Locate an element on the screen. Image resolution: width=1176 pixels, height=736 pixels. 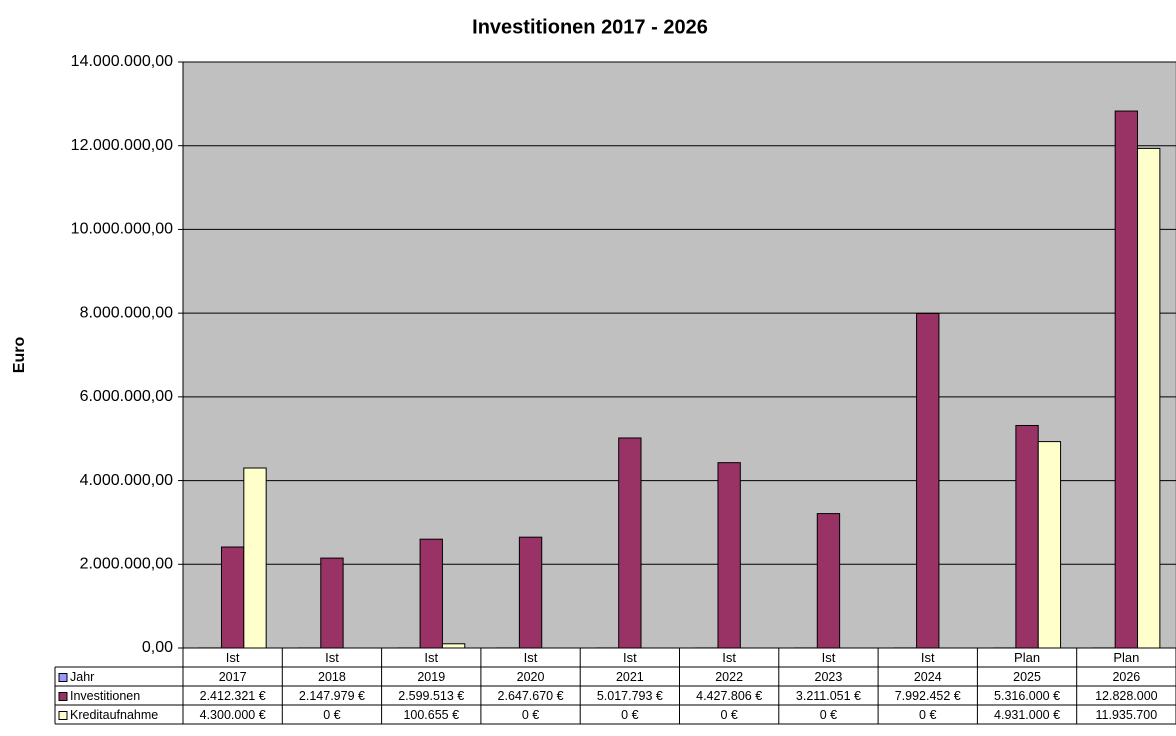
table-cell: 5.017.793 € is located at coordinates (630, 696).